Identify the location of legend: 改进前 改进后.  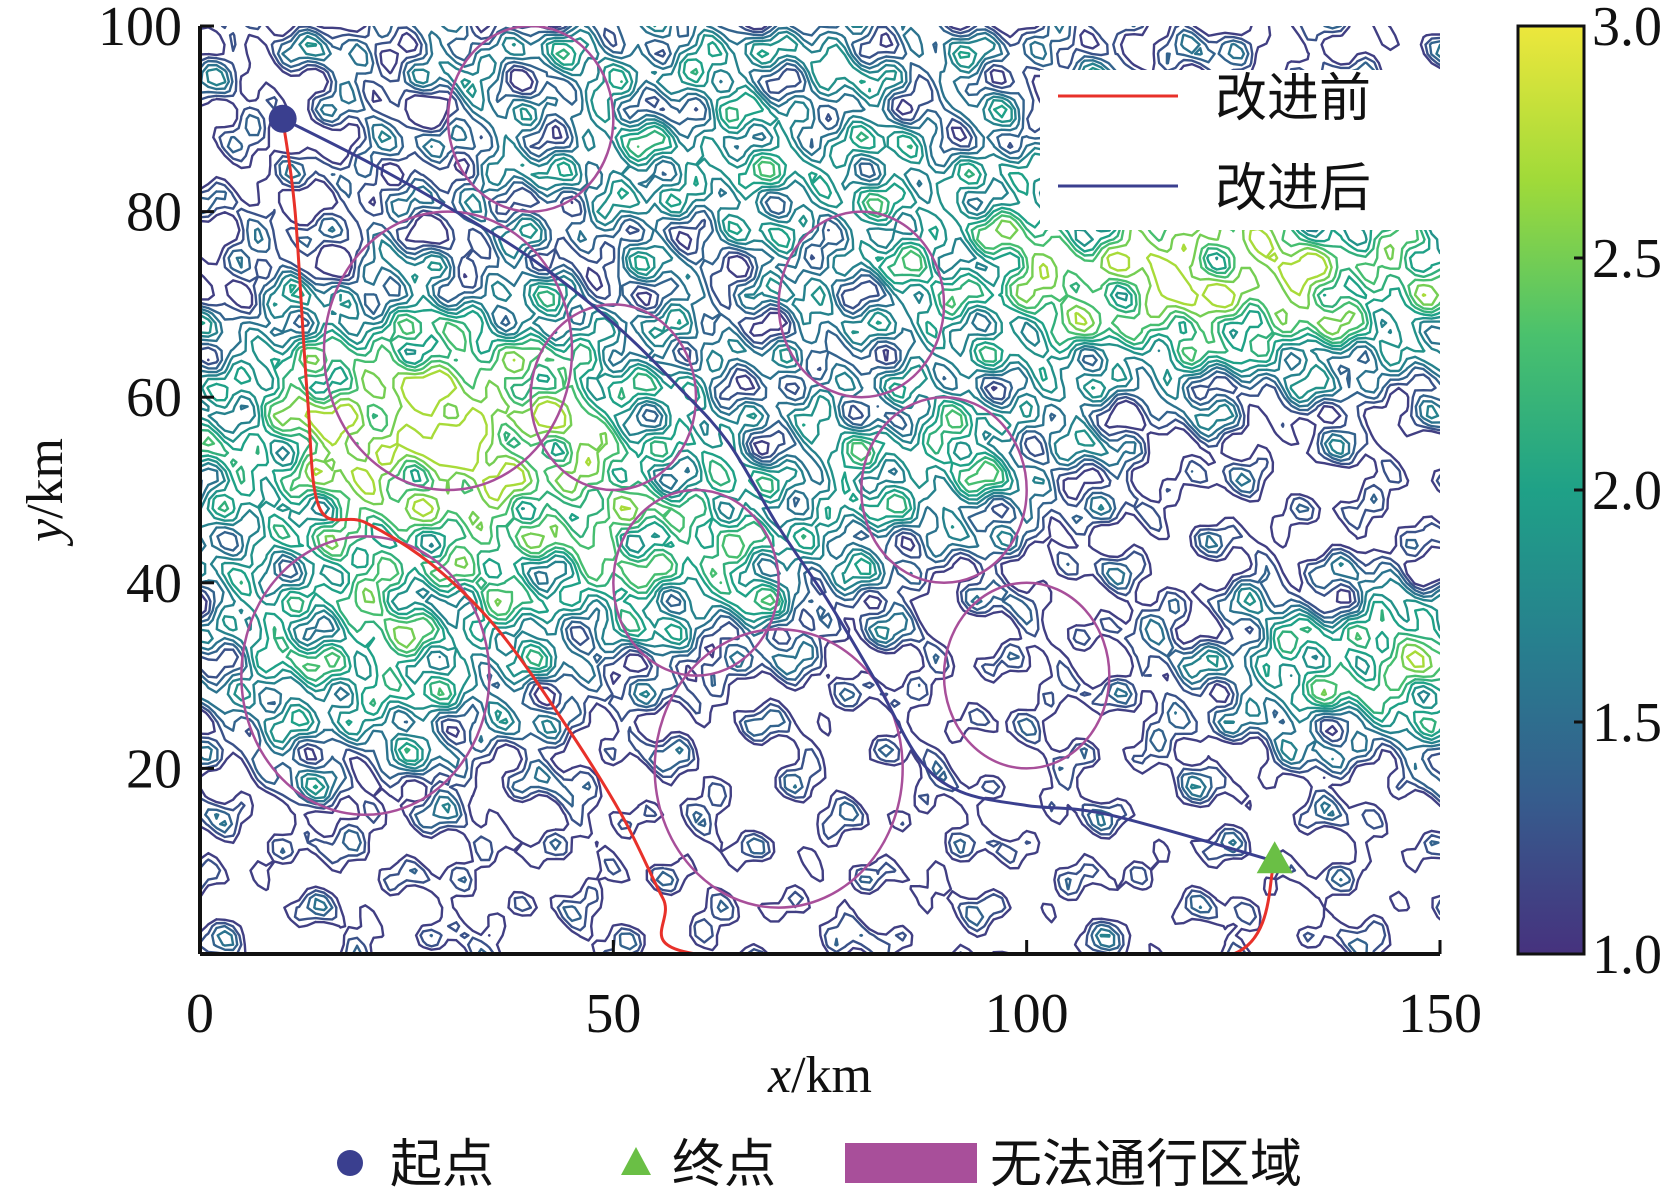
(1240, 149).